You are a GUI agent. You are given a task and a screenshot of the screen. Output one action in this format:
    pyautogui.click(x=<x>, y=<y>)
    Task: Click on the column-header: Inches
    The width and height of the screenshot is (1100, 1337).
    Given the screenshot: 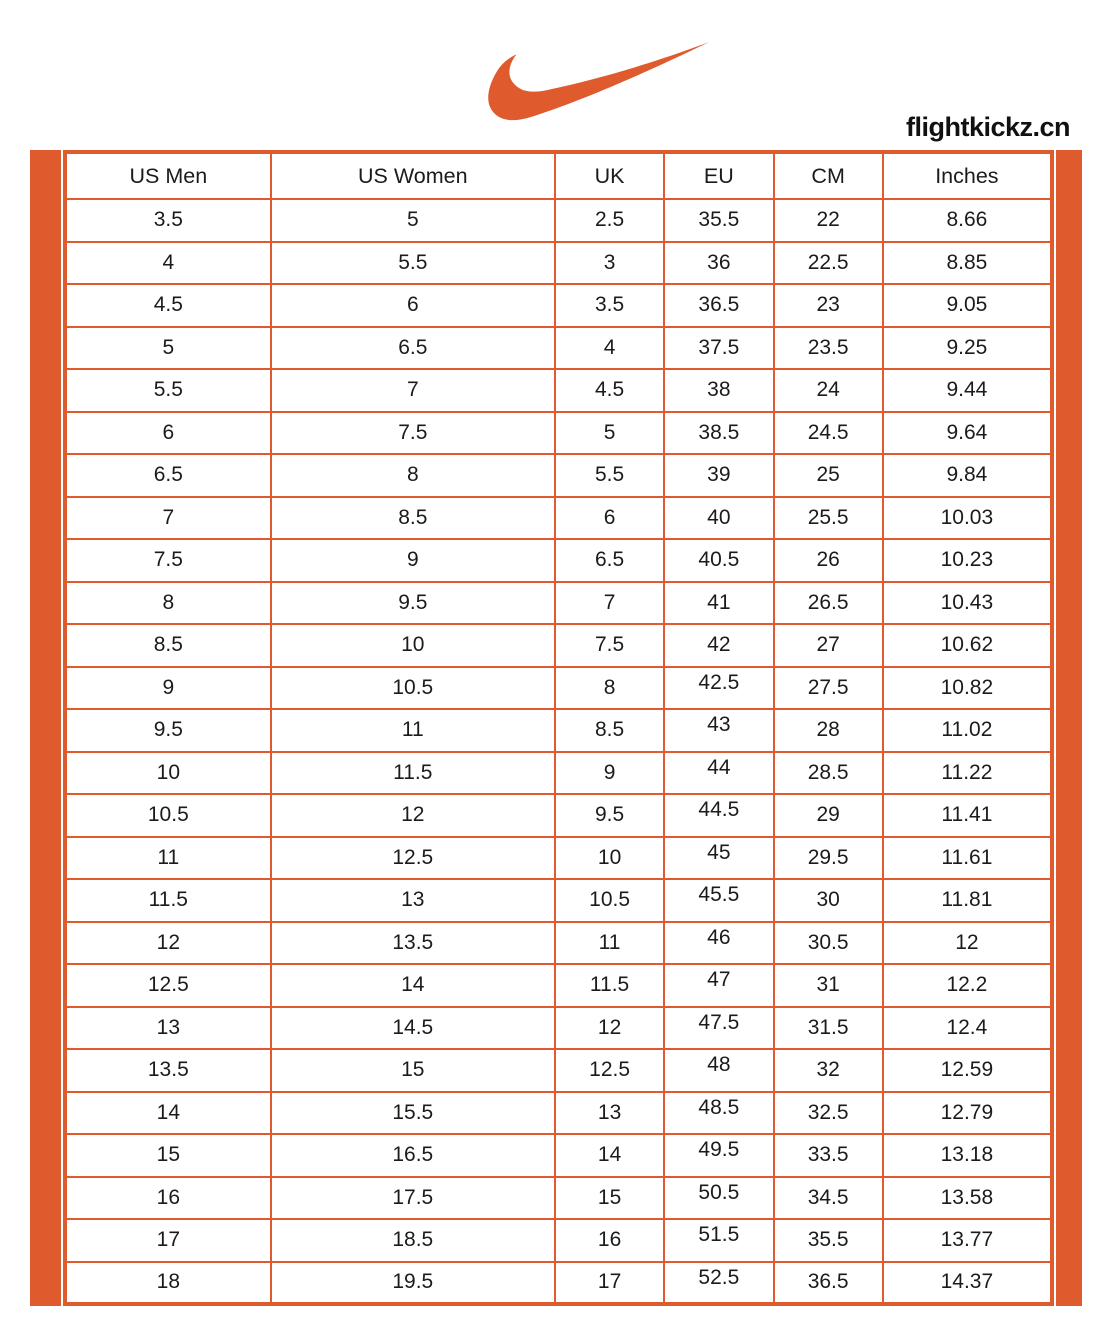 What is the action you would take?
    pyautogui.click(x=967, y=175)
    